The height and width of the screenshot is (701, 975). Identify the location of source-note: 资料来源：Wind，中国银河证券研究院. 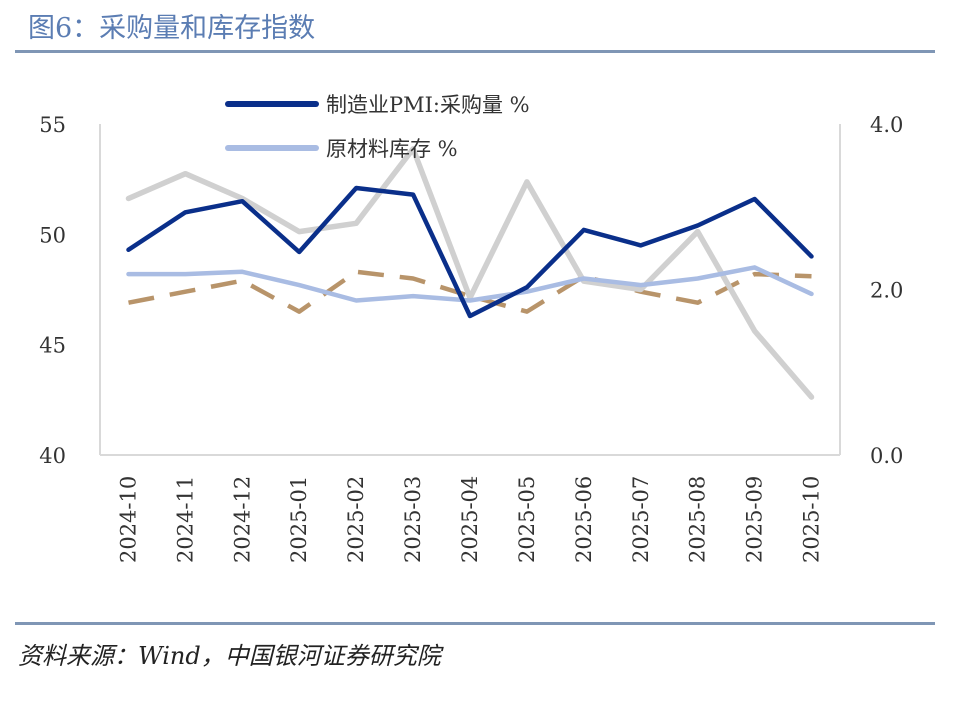
(229, 656).